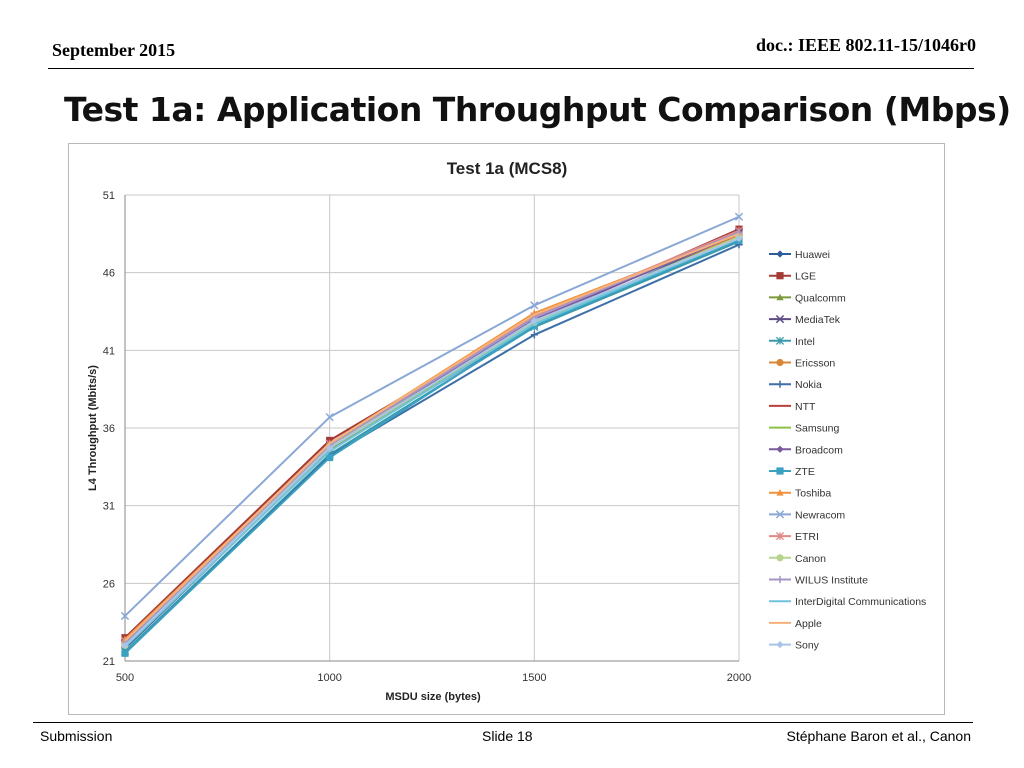 This screenshot has height=768, width=1024. What do you see at coordinates (109, 429) in the screenshot?
I see `y-tick-label: 36` at bounding box center [109, 429].